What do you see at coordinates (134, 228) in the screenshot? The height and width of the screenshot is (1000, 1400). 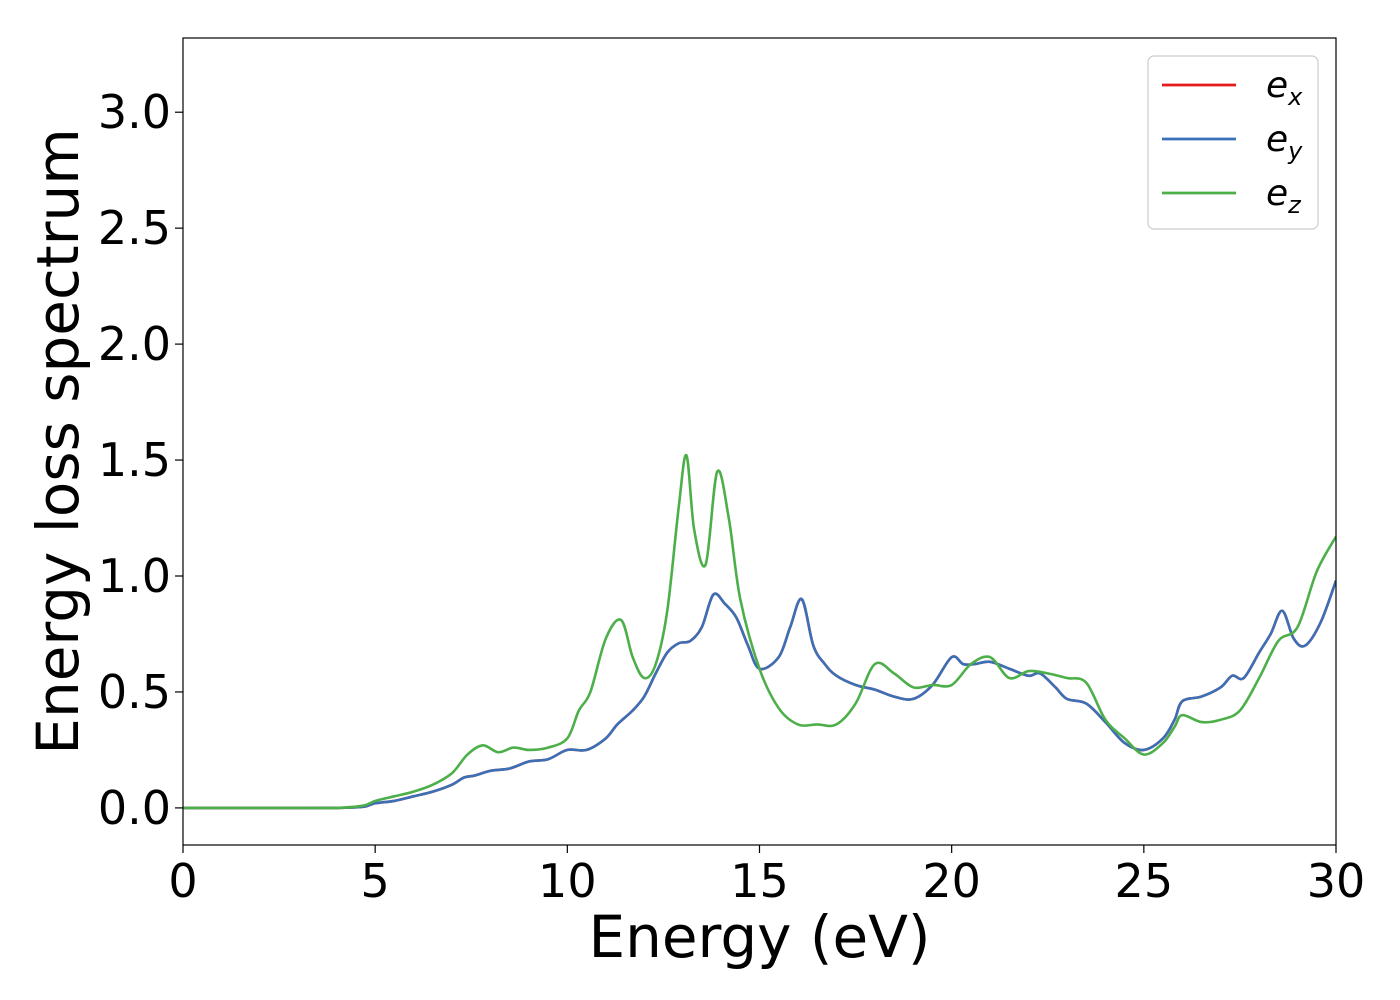 I see `y-tick-label: 2.5` at bounding box center [134, 228].